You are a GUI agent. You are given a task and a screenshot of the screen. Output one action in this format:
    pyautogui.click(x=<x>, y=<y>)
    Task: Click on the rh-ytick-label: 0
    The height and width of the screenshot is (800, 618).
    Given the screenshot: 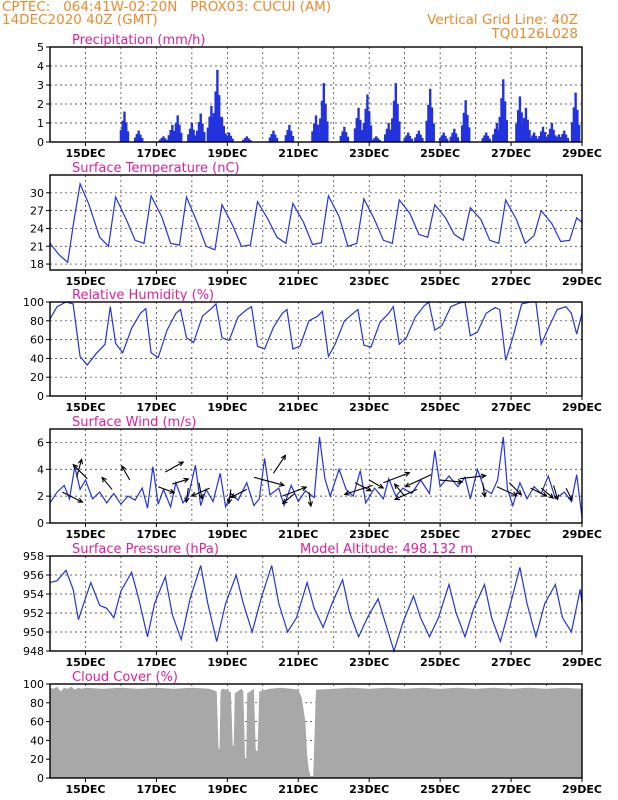 What is the action you would take?
    pyautogui.click(x=40, y=396)
    